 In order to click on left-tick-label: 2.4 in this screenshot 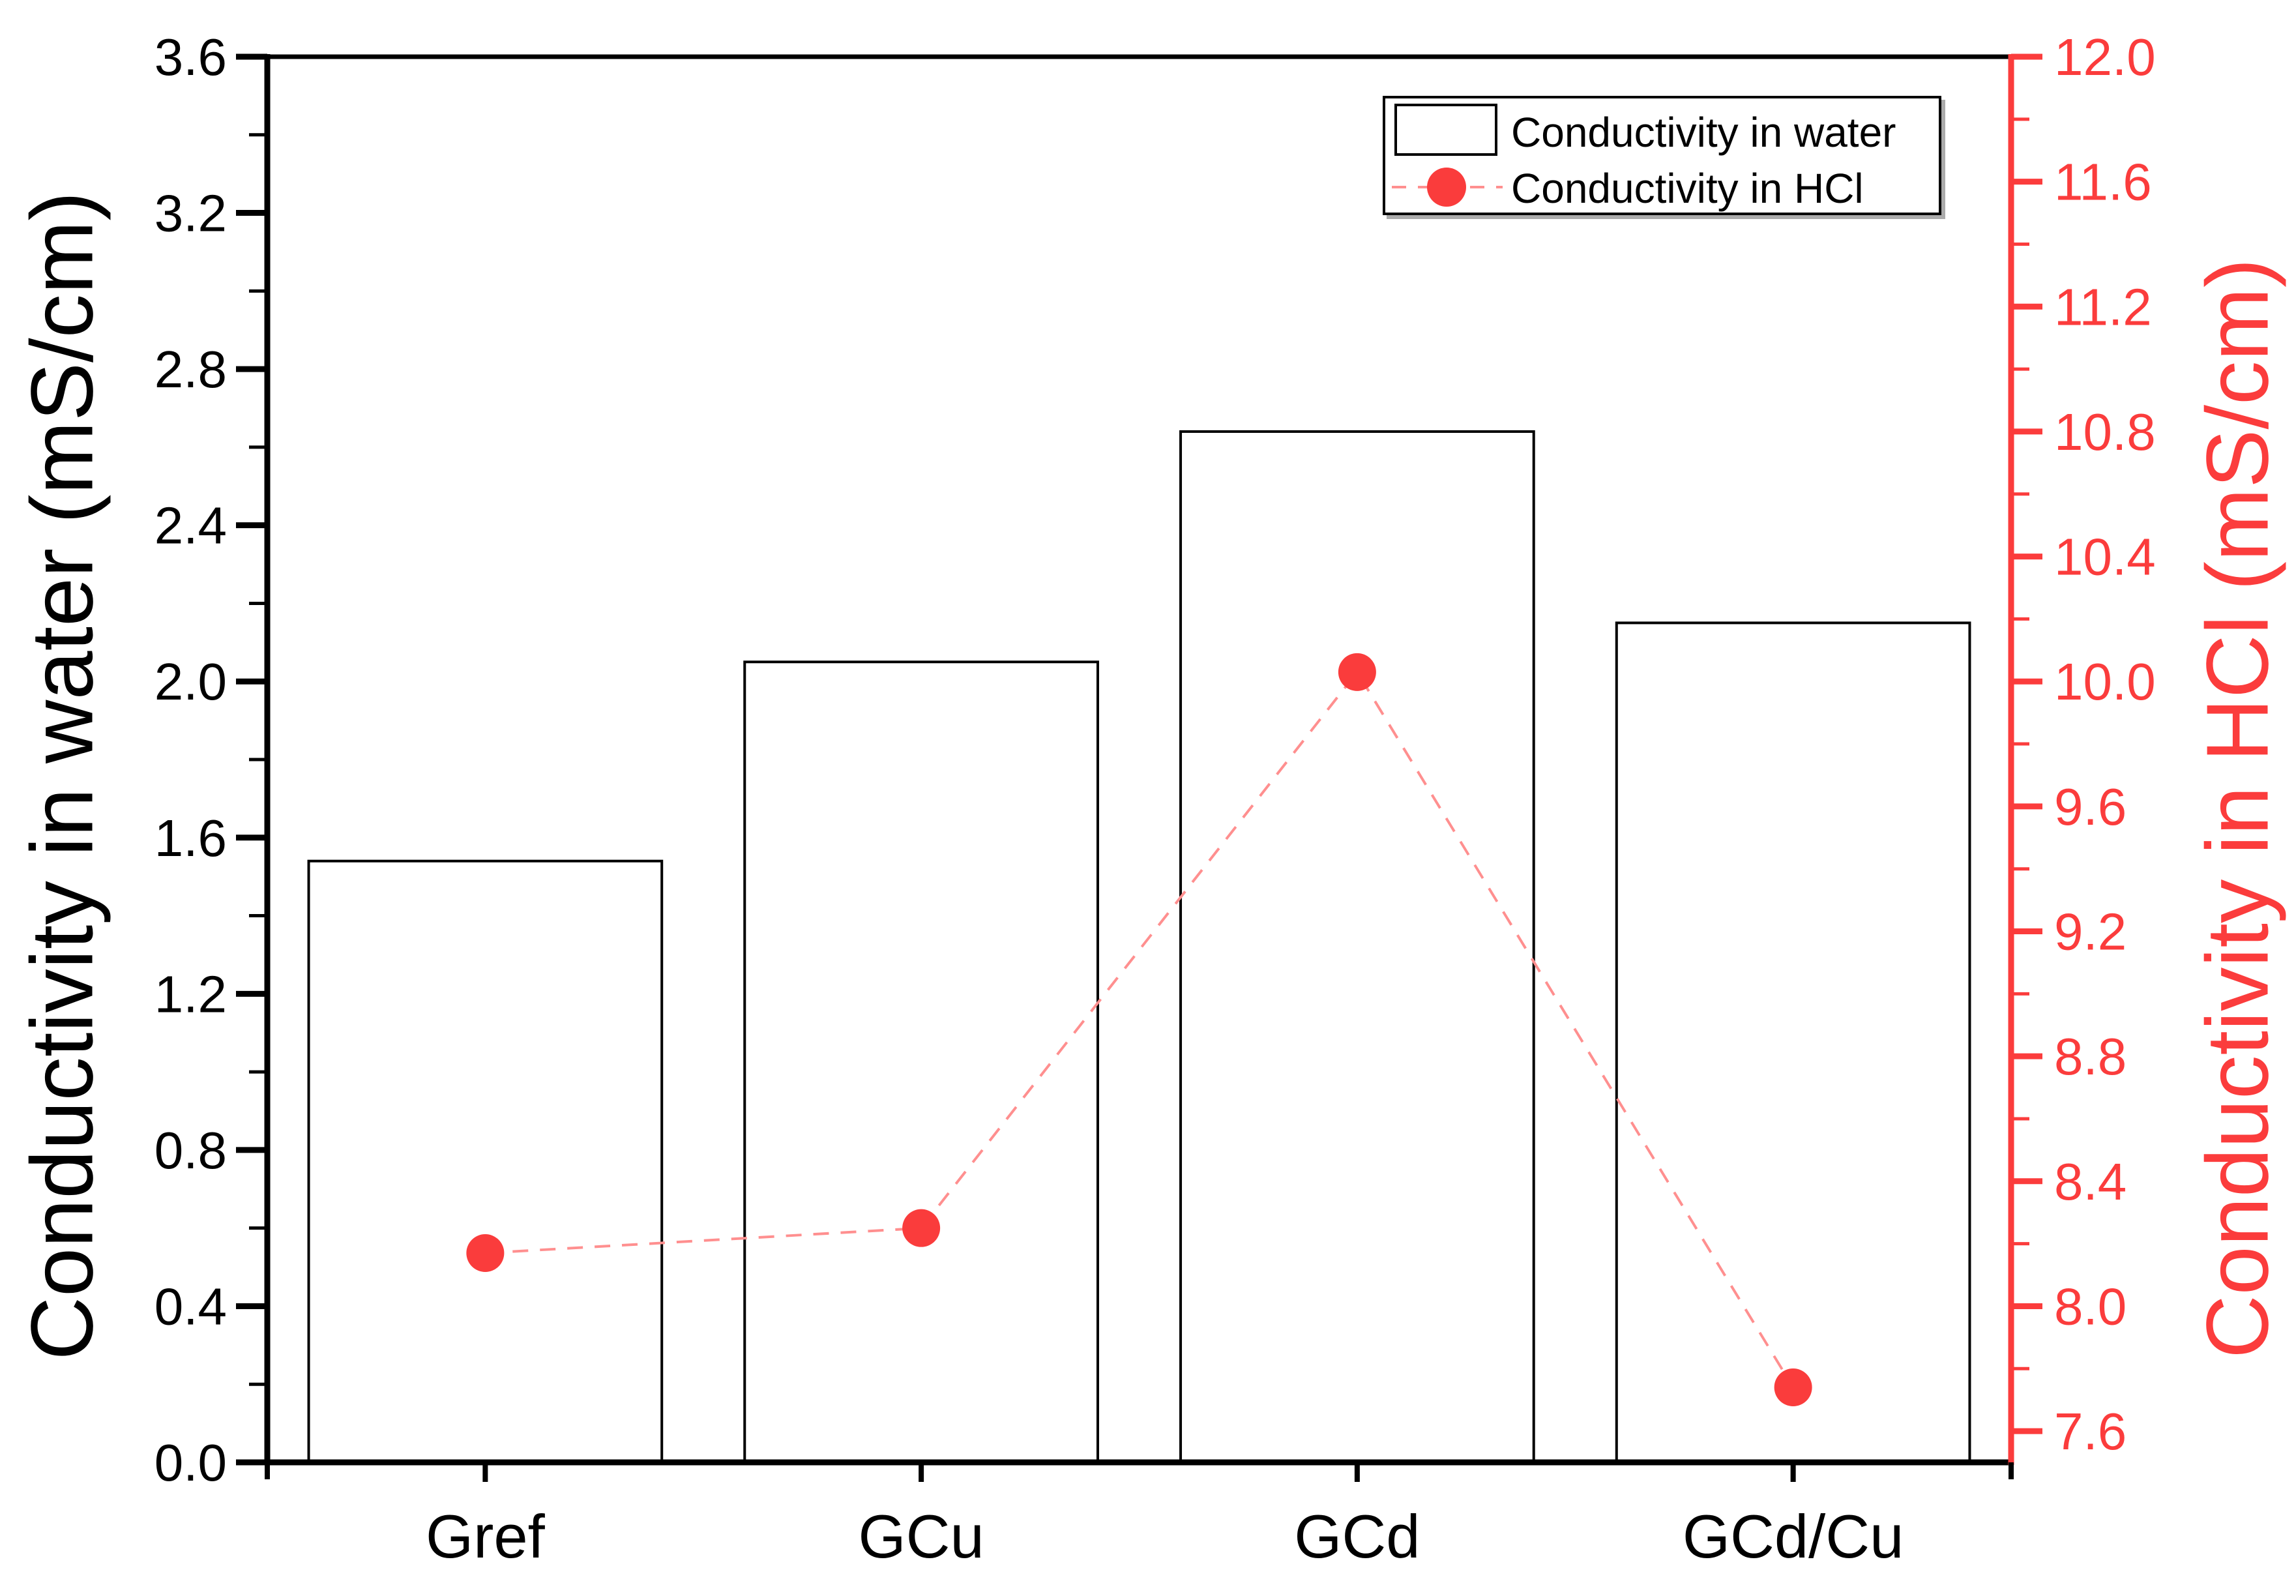, I will do `click(191, 526)`.